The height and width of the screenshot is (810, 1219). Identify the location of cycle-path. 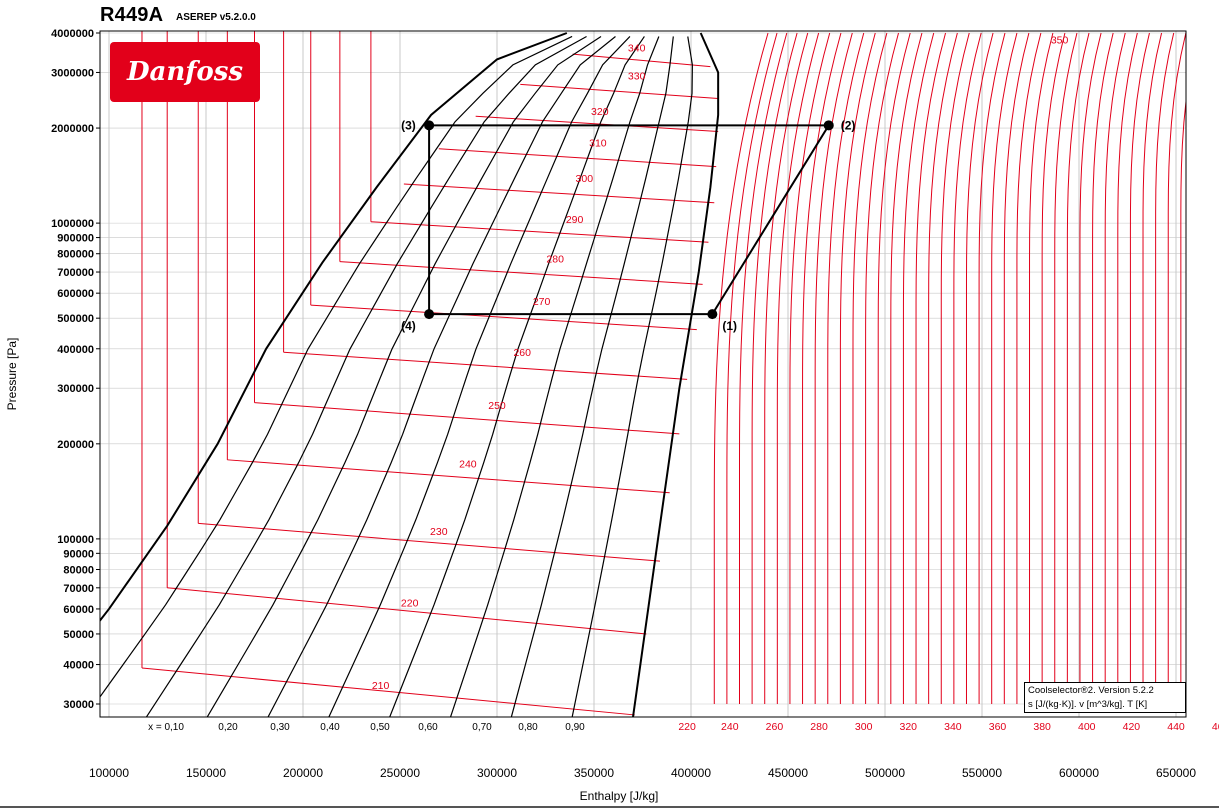
(629, 220).